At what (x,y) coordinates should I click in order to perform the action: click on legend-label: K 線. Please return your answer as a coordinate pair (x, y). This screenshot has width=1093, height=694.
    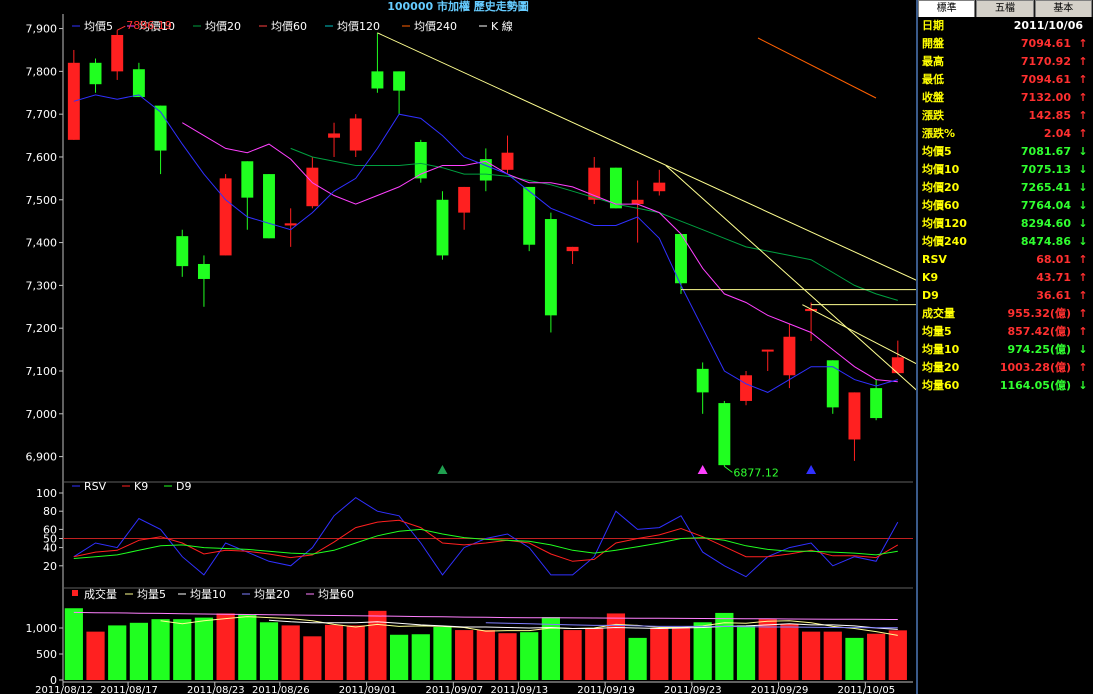
    Looking at the image, I should click on (502, 26).